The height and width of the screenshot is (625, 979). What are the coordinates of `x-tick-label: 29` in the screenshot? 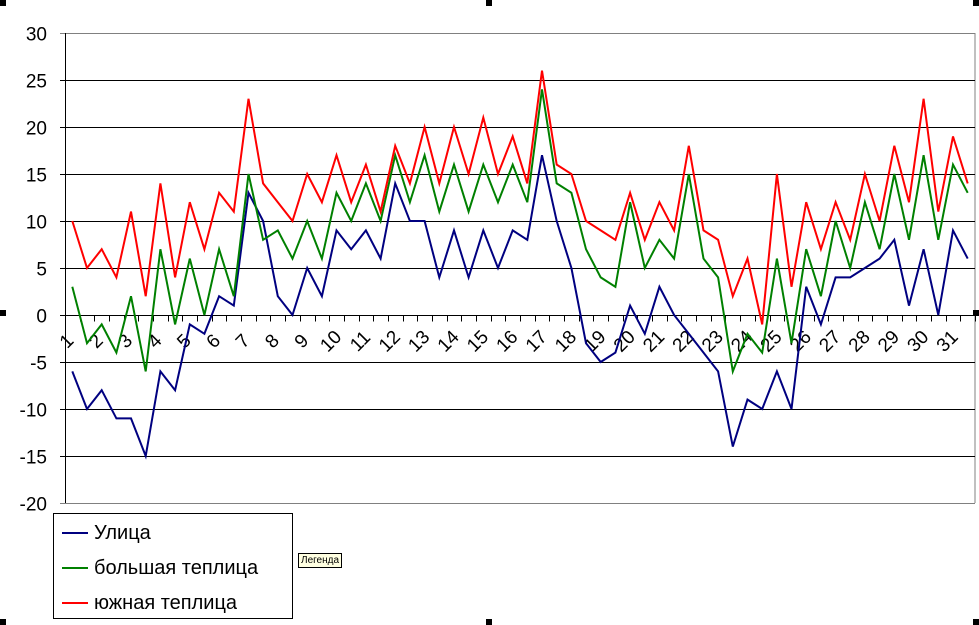 It's located at (889, 342).